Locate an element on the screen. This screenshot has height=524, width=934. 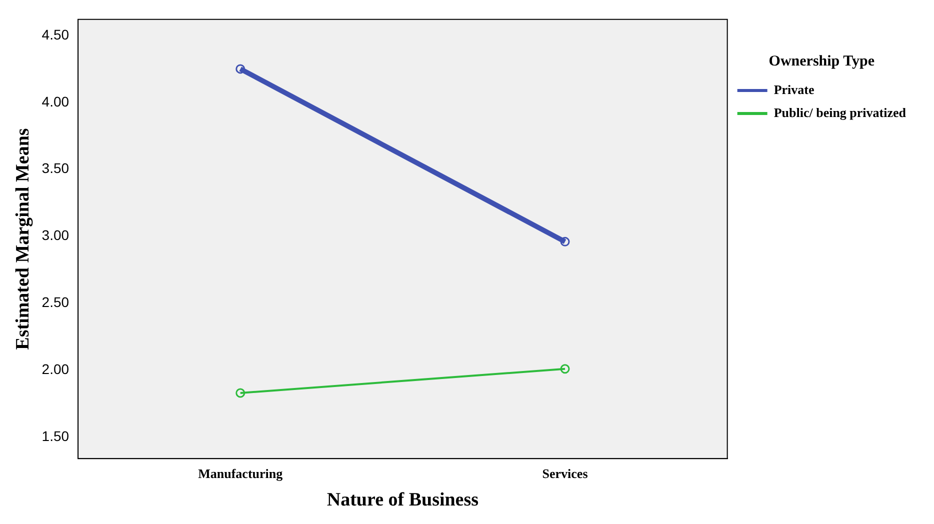
y-tick-label: 4.00 is located at coordinates (56, 101).